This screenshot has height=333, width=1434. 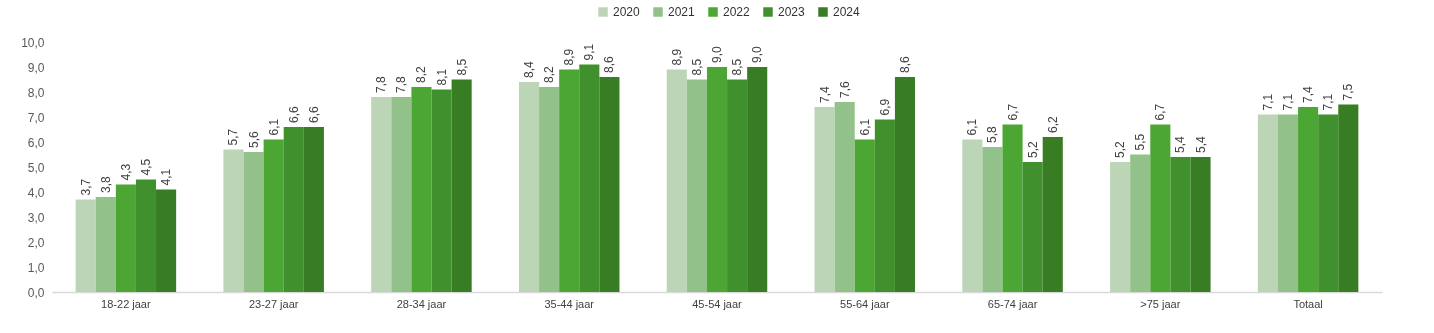 What do you see at coordinates (36, 117) in the screenshot?
I see `y-tick-label: 7,0` at bounding box center [36, 117].